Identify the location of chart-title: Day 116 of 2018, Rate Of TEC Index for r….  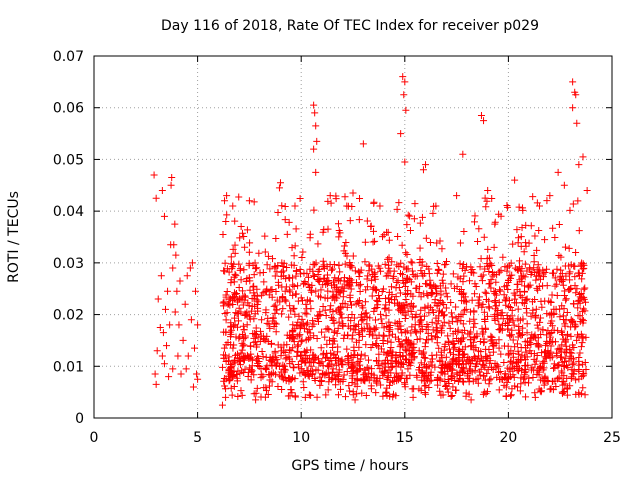
(350, 26).